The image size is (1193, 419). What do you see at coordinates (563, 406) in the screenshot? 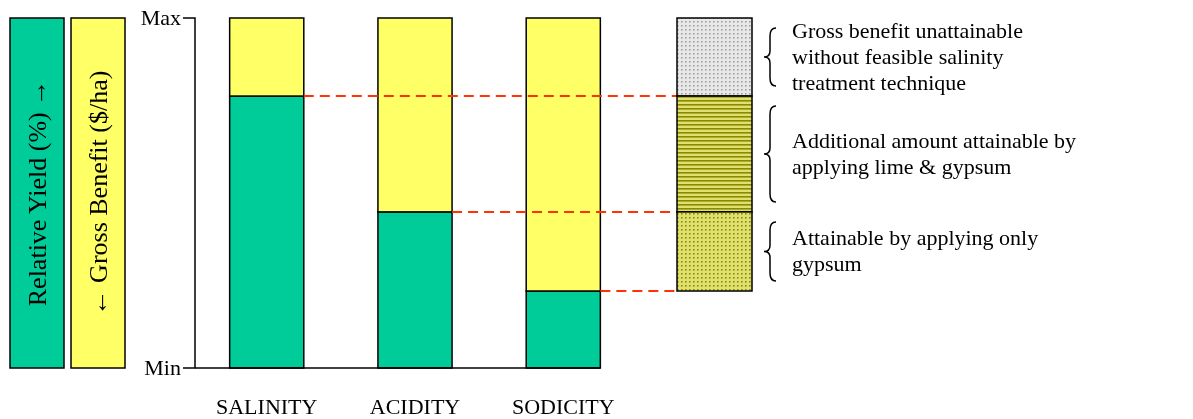
I see `x-tick-label: SODICITY` at bounding box center [563, 406].